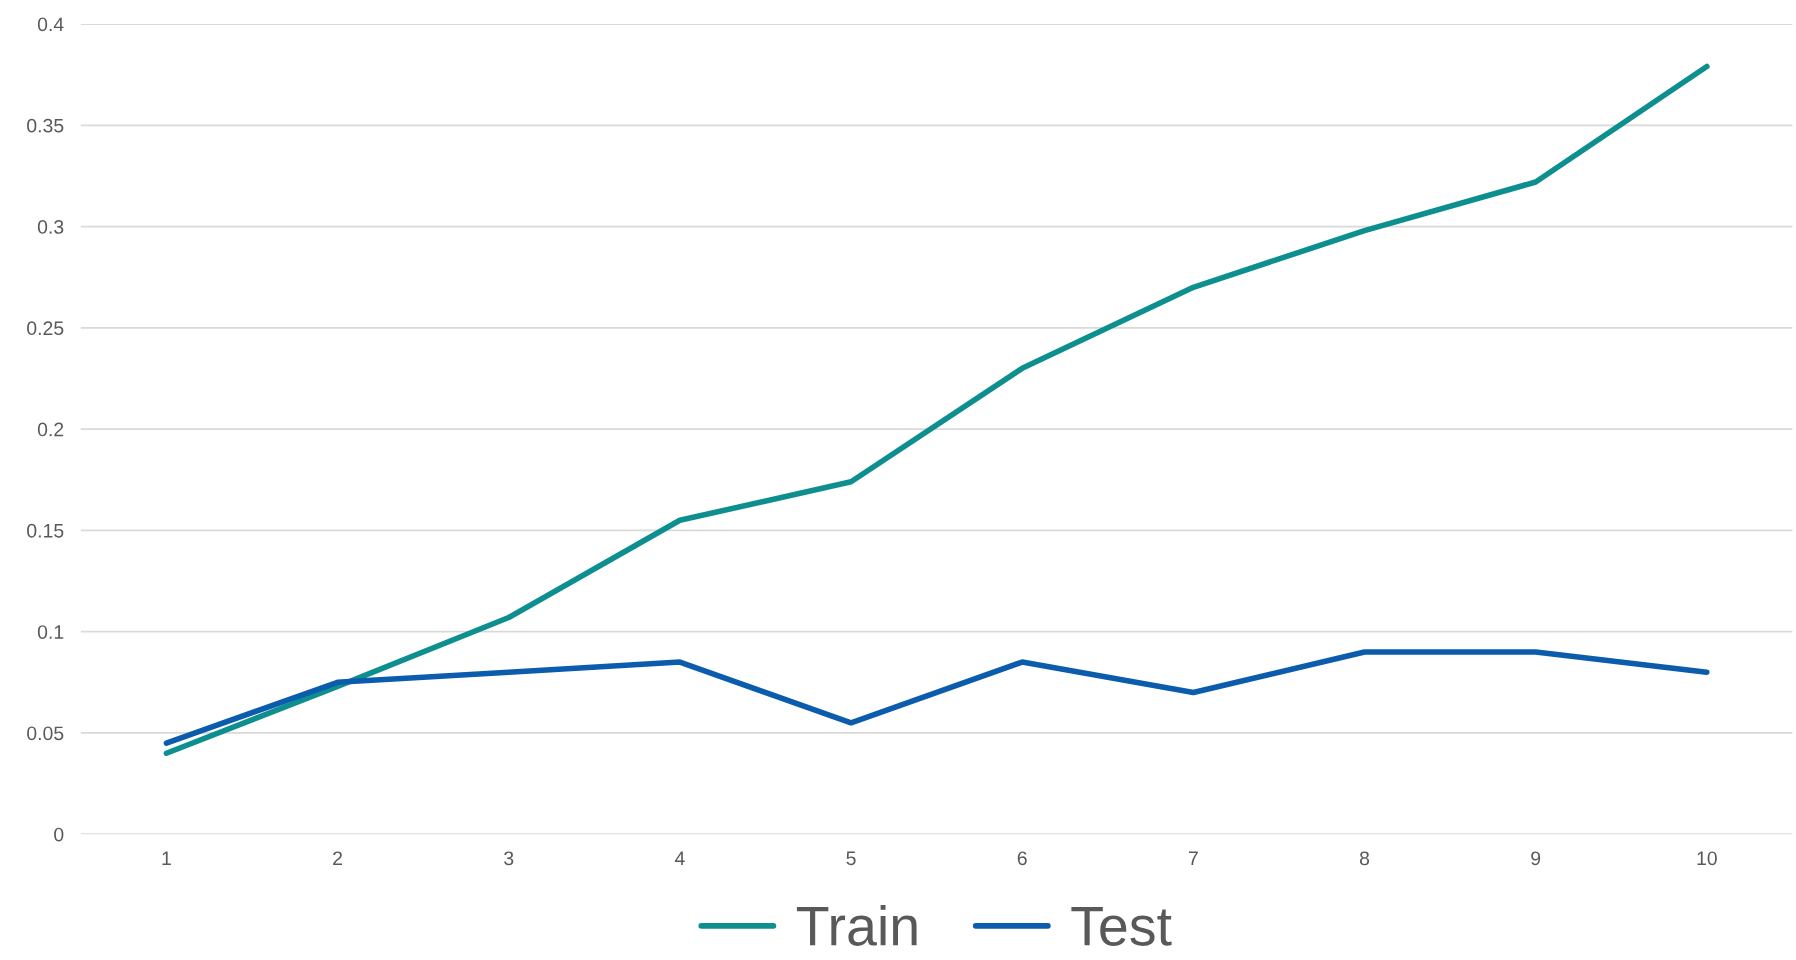  I want to click on x-tick-label: 7, so click(1193, 858).